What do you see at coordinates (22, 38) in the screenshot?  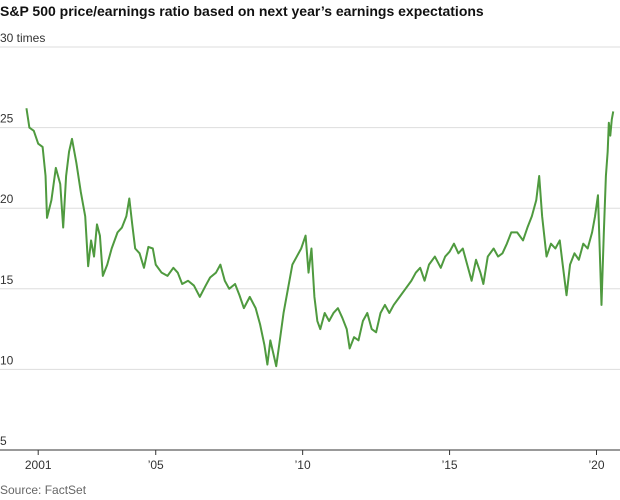 I see `y-tick-label: 30 times` at bounding box center [22, 38].